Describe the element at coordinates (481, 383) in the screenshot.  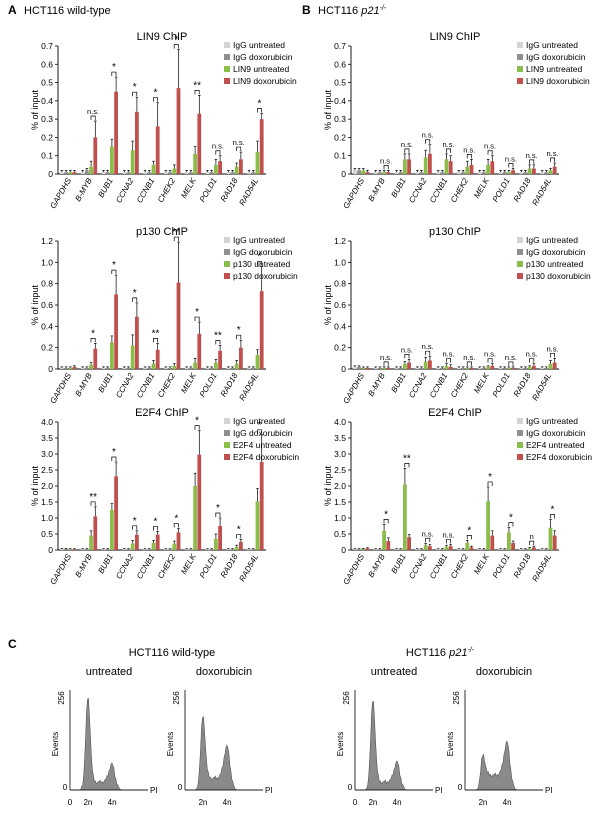
I see `gene-label: MELK` at that location.